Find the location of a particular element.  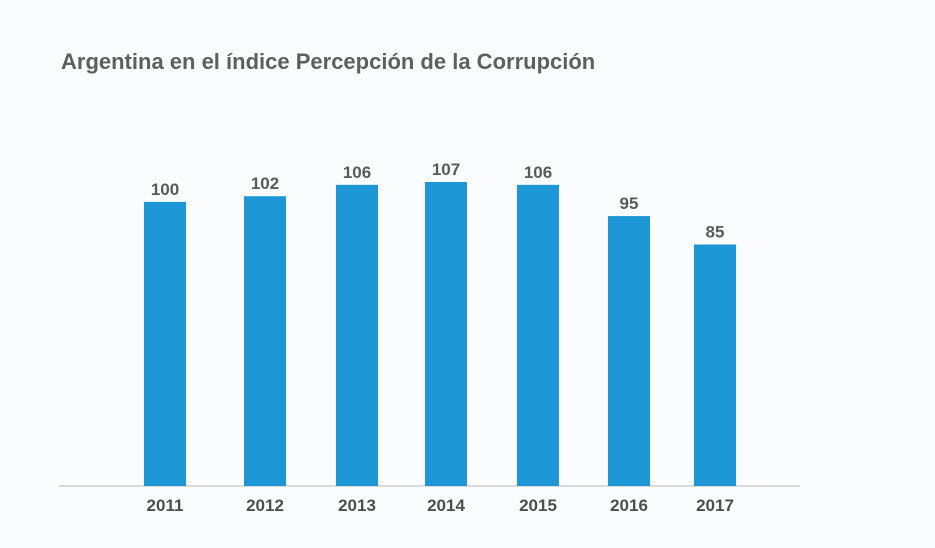

x-tick-label-2013: 2013 is located at coordinates (357, 505).